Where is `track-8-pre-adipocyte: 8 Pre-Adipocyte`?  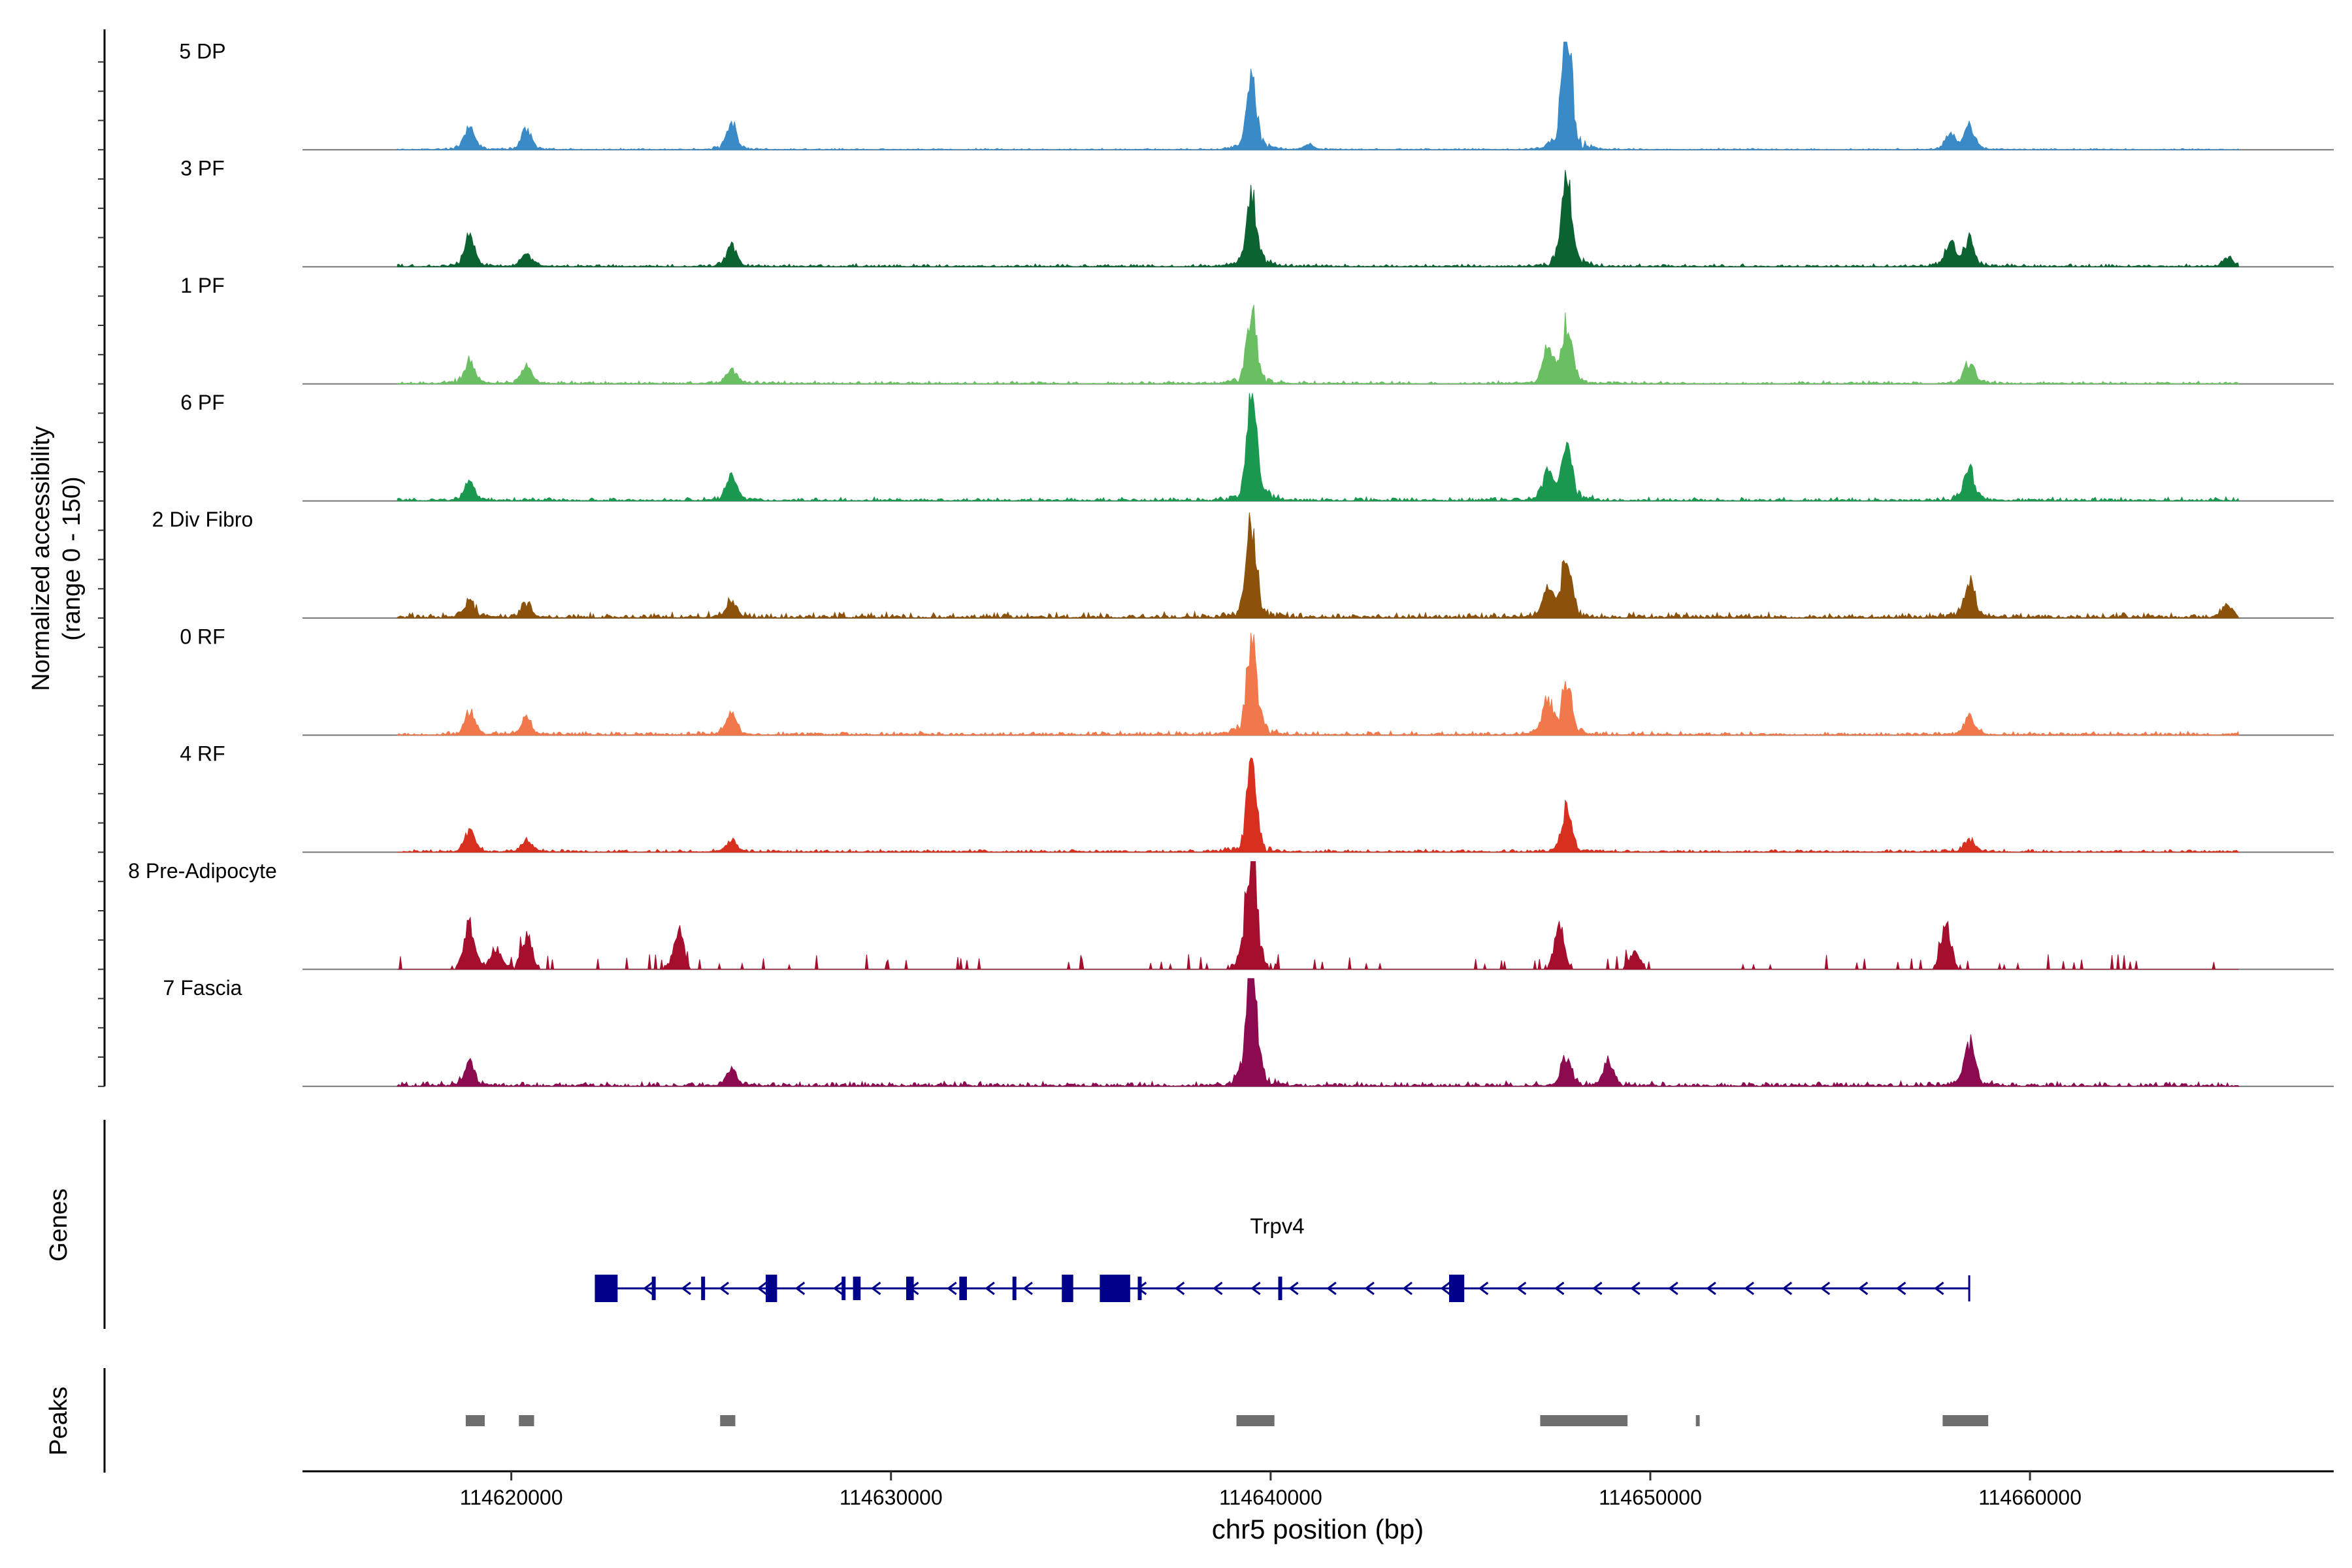 track-8-pre-adipocyte: 8 Pre-Adipocyte is located at coordinates (1231, 915).